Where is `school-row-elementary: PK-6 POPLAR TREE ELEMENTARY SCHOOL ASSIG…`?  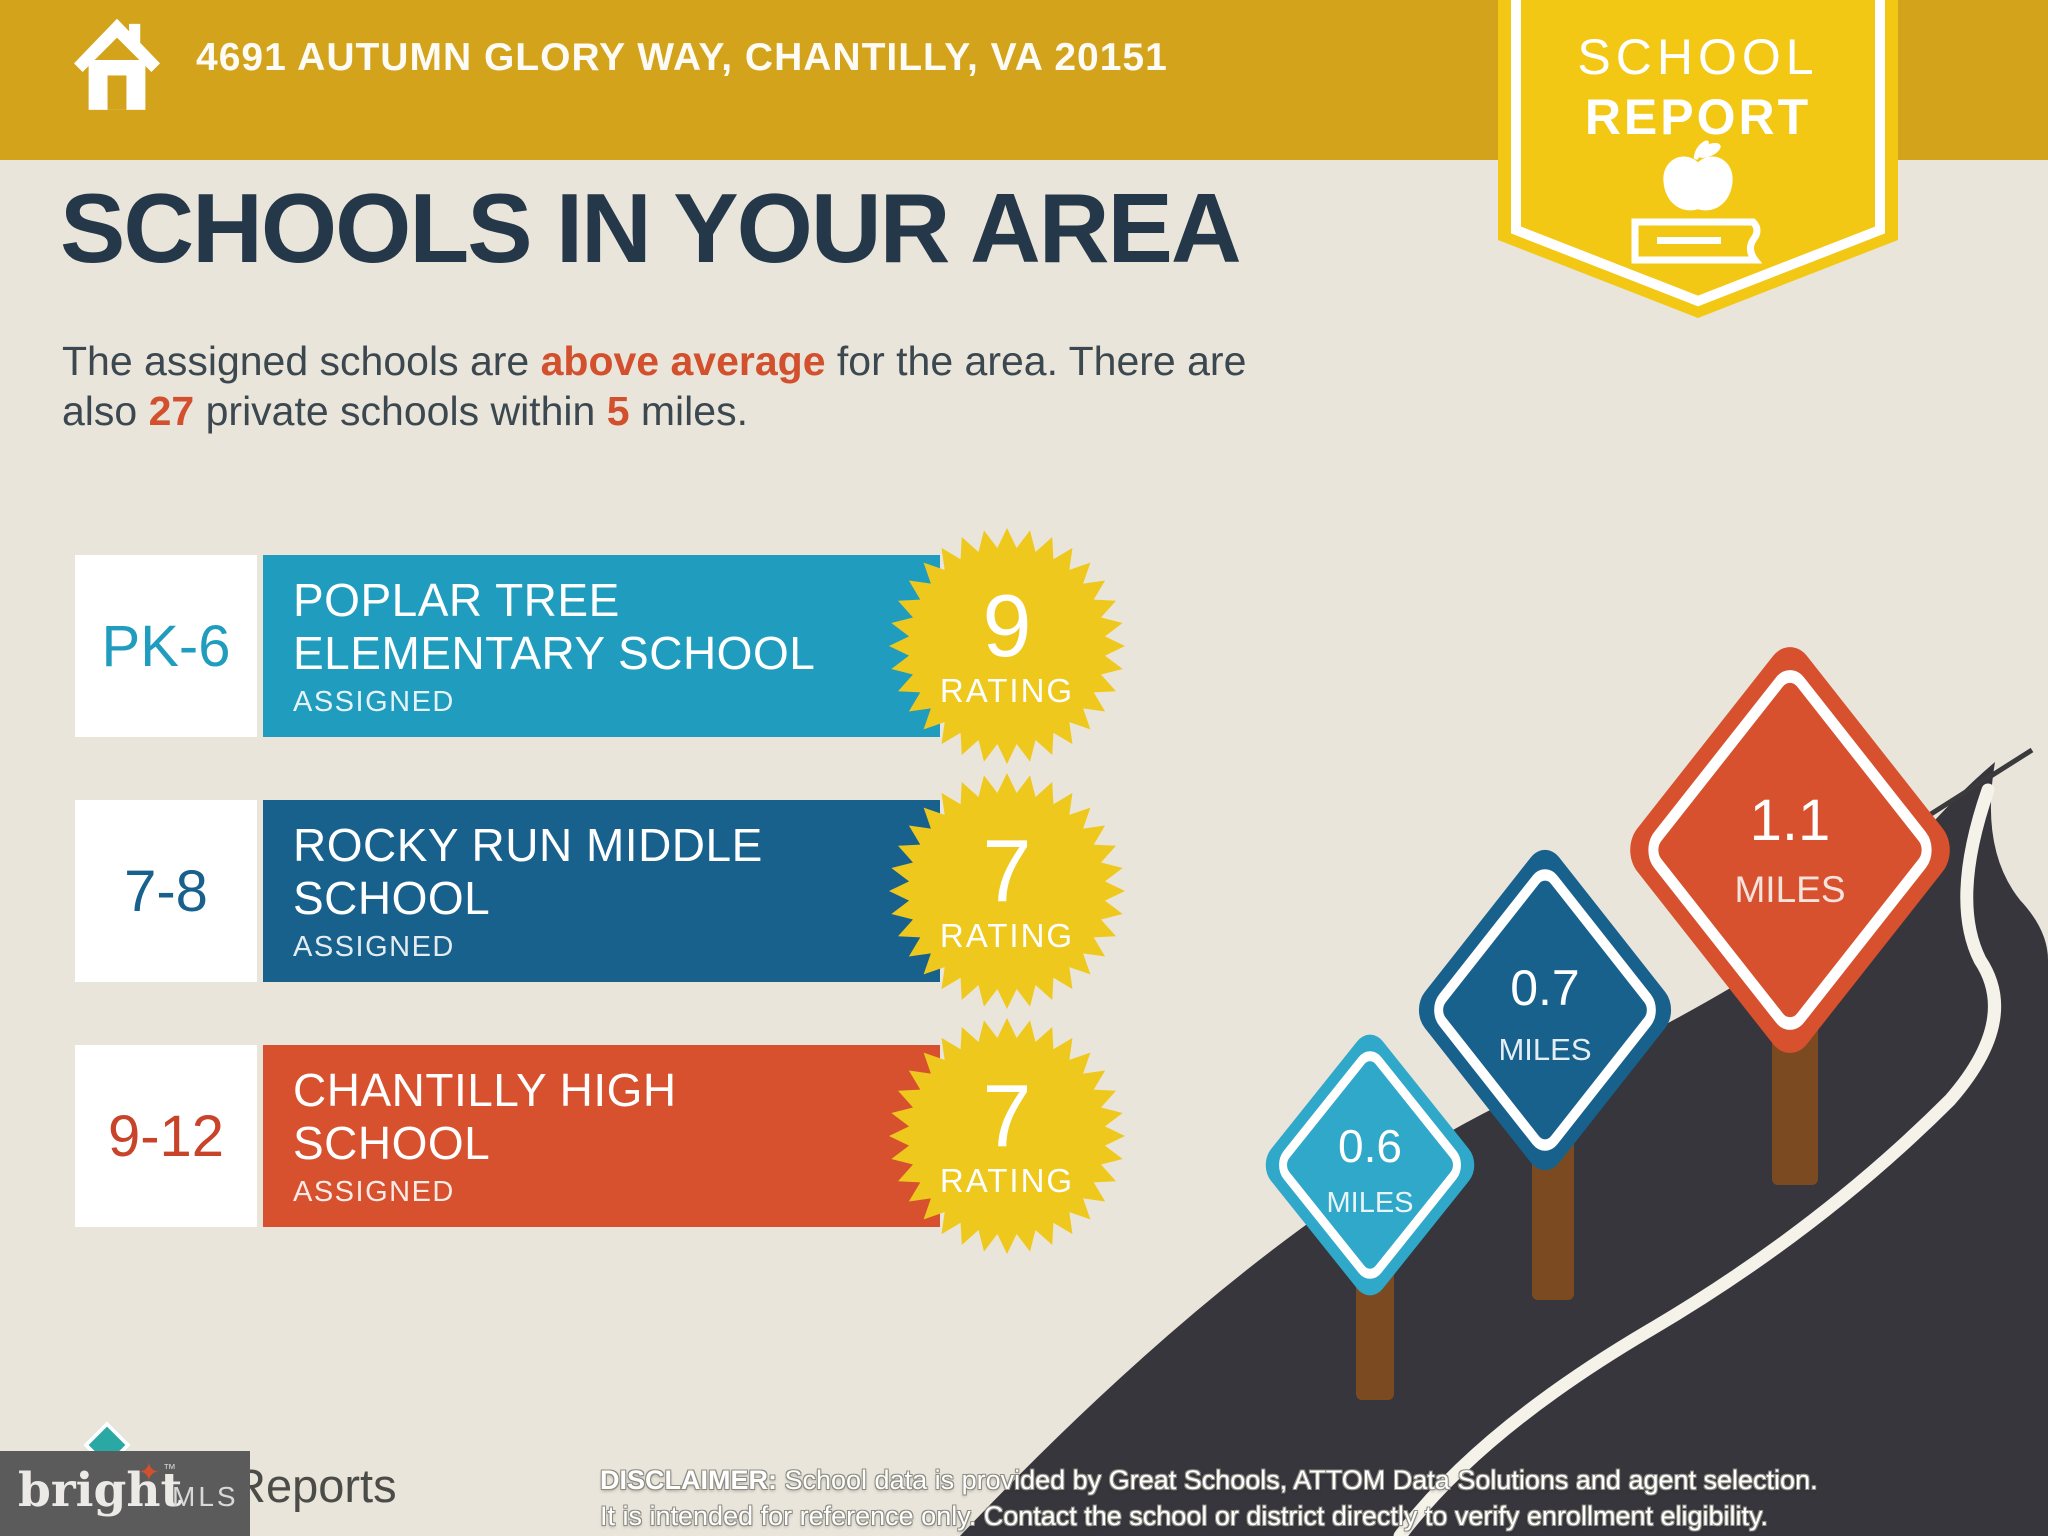 school-row-elementary: PK-6 POPLAR TREE ELEMENTARY SCHOOL ASSIG… is located at coordinates (665, 646).